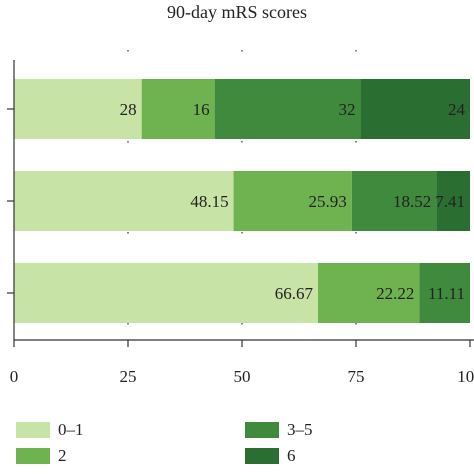 This screenshot has height=474, width=474. What do you see at coordinates (457, 109) in the screenshot?
I see `value-label: 24` at bounding box center [457, 109].